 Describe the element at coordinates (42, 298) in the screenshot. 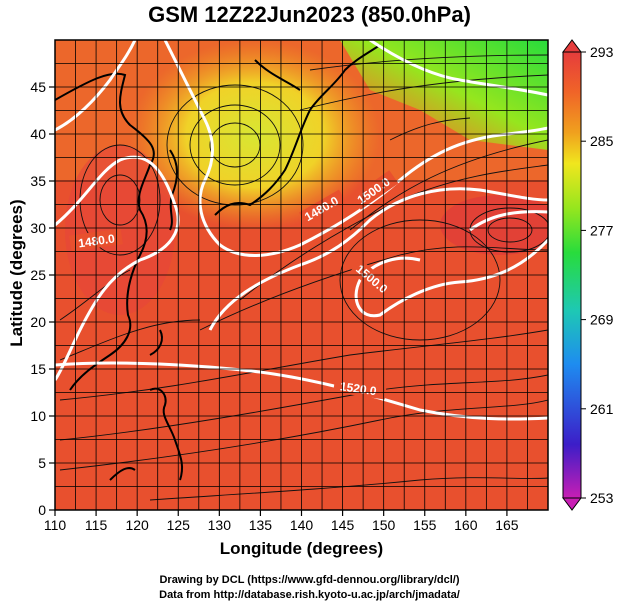

I see `y-axis-ticks: 0 5 10 15 20 25 30 35 40 45` at that location.